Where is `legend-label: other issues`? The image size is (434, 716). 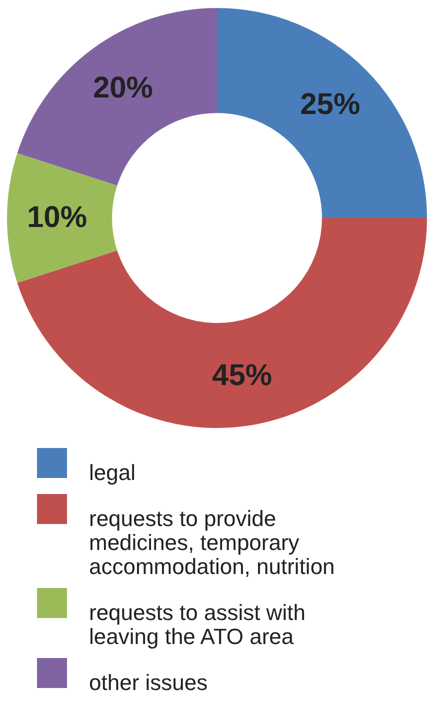 legend-label: other issues is located at coordinates (148, 682).